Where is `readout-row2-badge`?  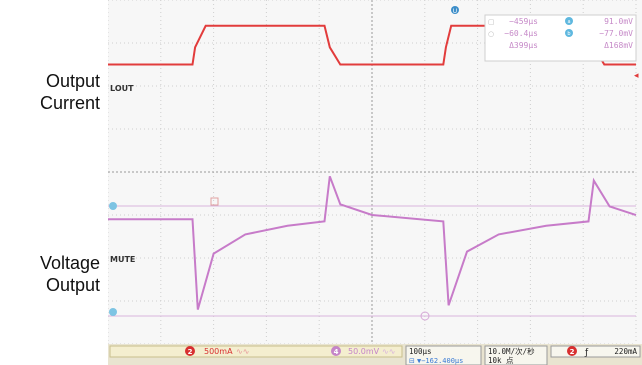 readout-row2-badge is located at coordinates (569, 33).